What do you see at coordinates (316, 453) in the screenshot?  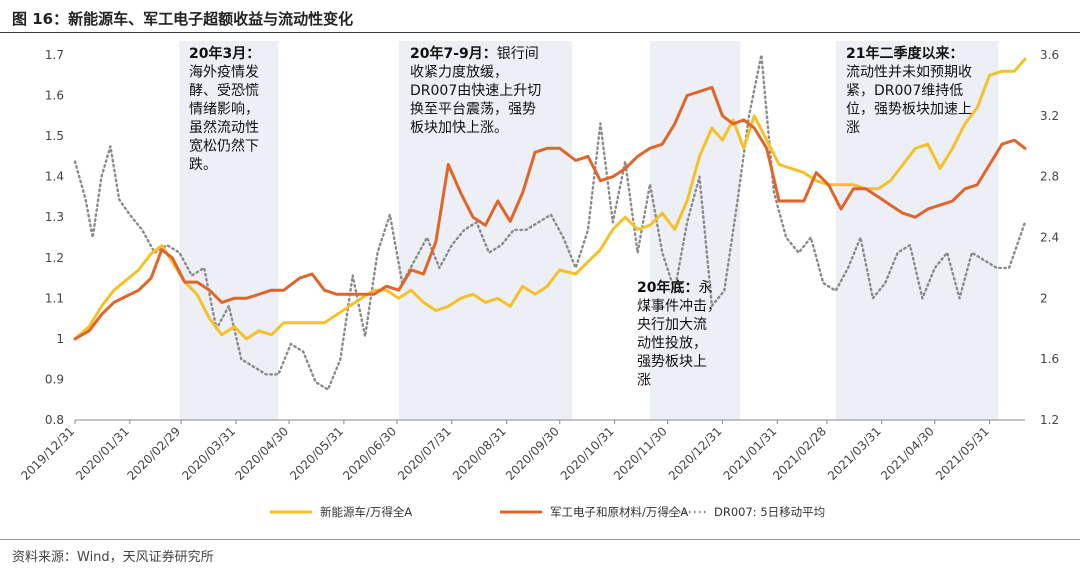 I see `x-tick-label: 2020/05/31` at bounding box center [316, 453].